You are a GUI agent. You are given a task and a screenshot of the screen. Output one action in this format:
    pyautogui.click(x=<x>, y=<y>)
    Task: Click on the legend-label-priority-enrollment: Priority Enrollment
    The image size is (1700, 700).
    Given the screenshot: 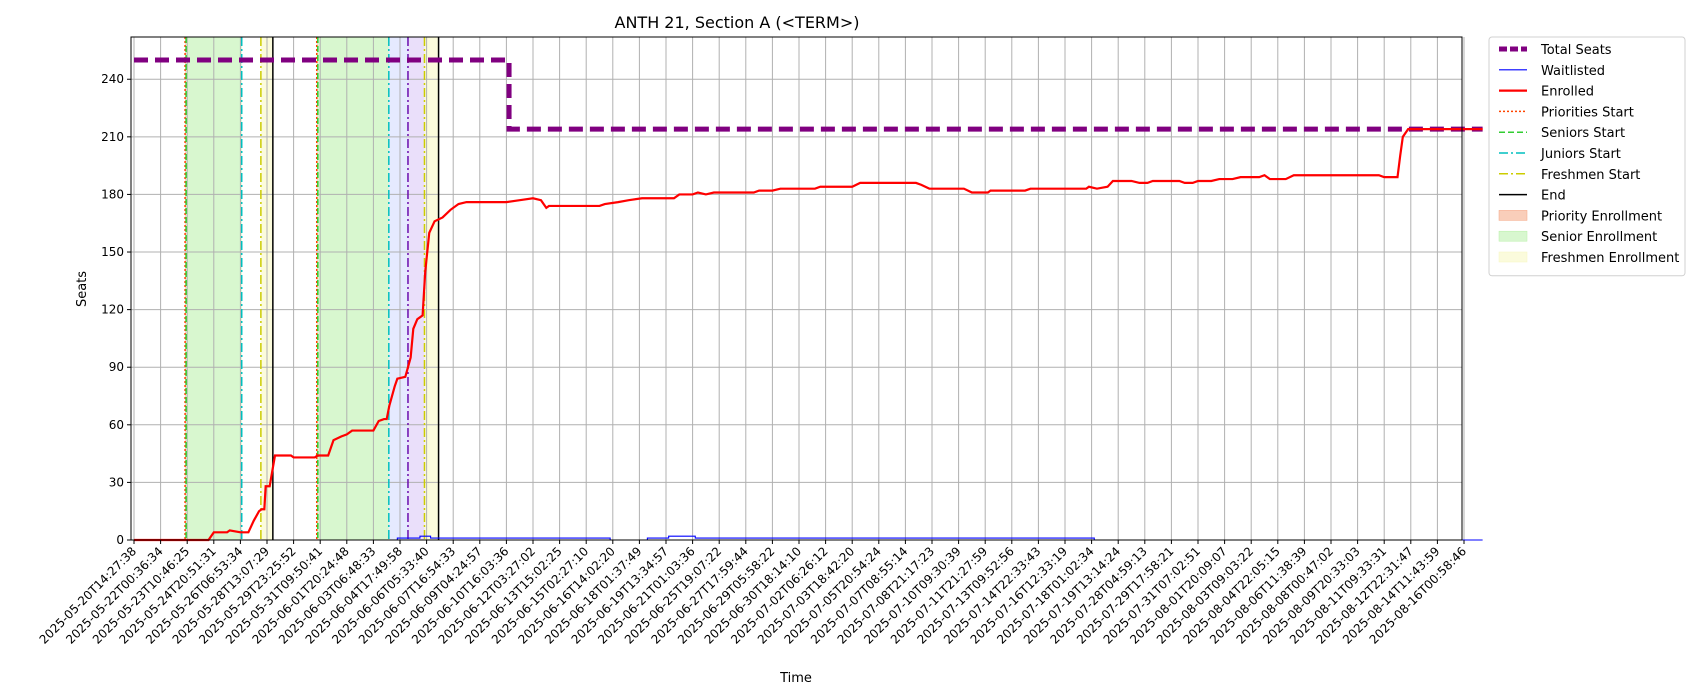 What is the action you would take?
    pyautogui.click(x=1601, y=216)
    